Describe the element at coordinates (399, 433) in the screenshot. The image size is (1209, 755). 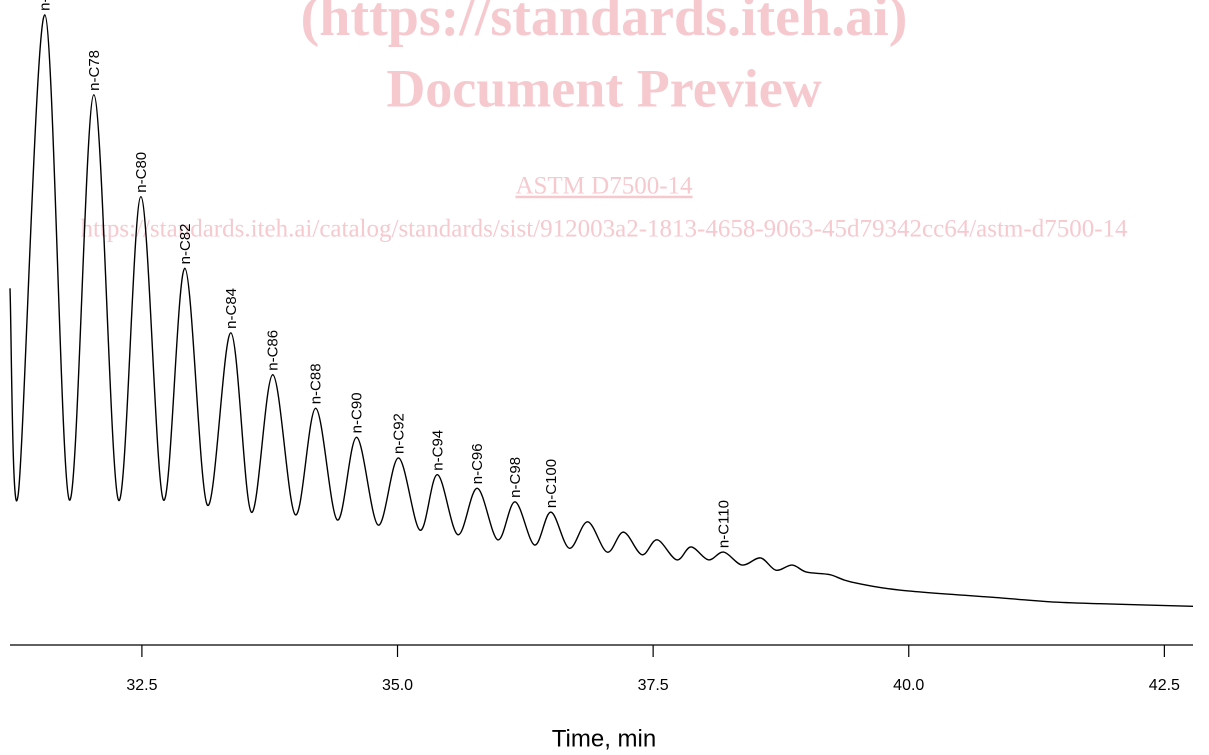
I see `peak-label: n-C92` at that location.